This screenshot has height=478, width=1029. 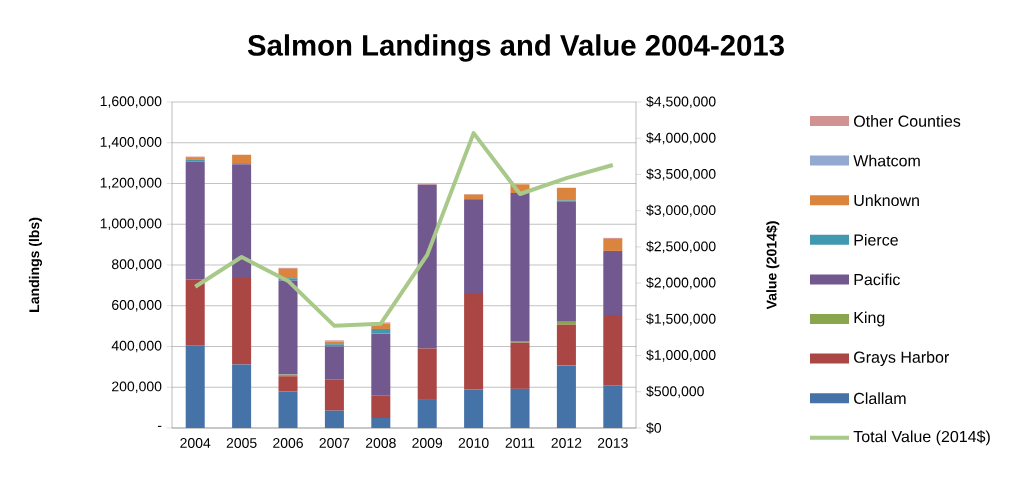 What do you see at coordinates (921, 438) in the screenshot?
I see `legend-label: Total Value (2014$)` at bounding box center [921, 438].